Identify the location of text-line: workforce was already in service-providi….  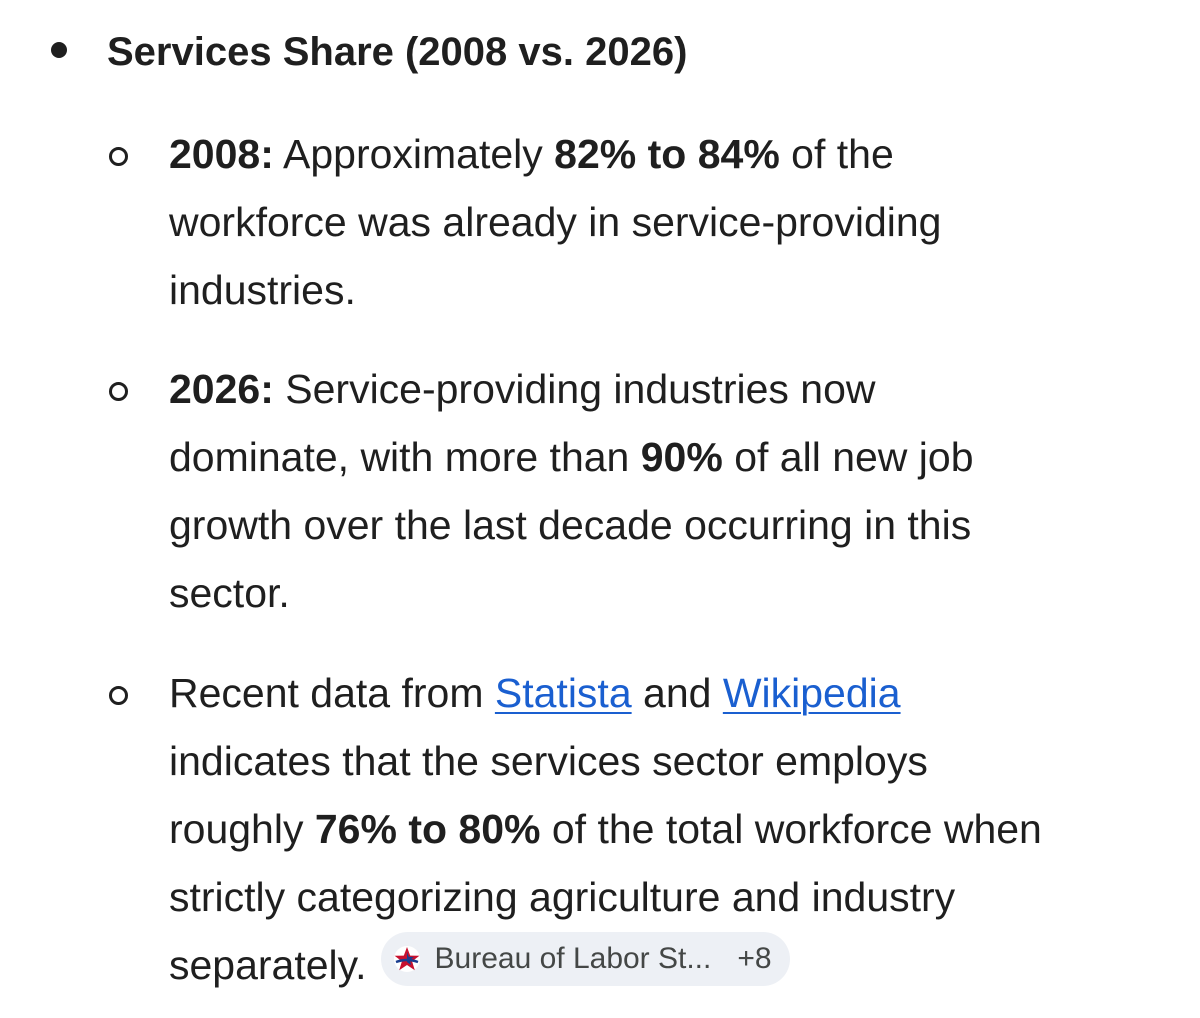
(555, 222).